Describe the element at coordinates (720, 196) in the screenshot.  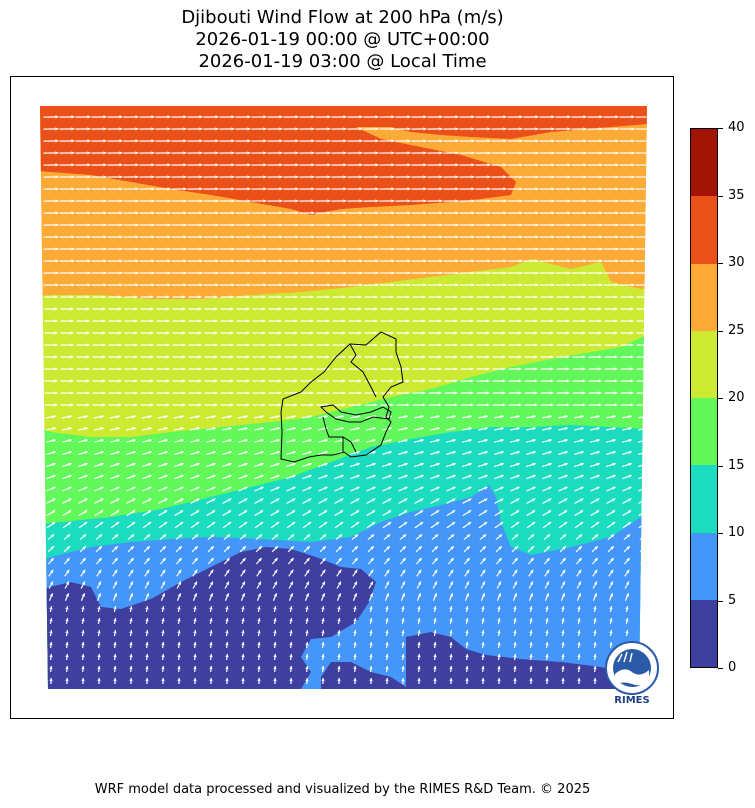
I see `colorbar-tick` at that location.